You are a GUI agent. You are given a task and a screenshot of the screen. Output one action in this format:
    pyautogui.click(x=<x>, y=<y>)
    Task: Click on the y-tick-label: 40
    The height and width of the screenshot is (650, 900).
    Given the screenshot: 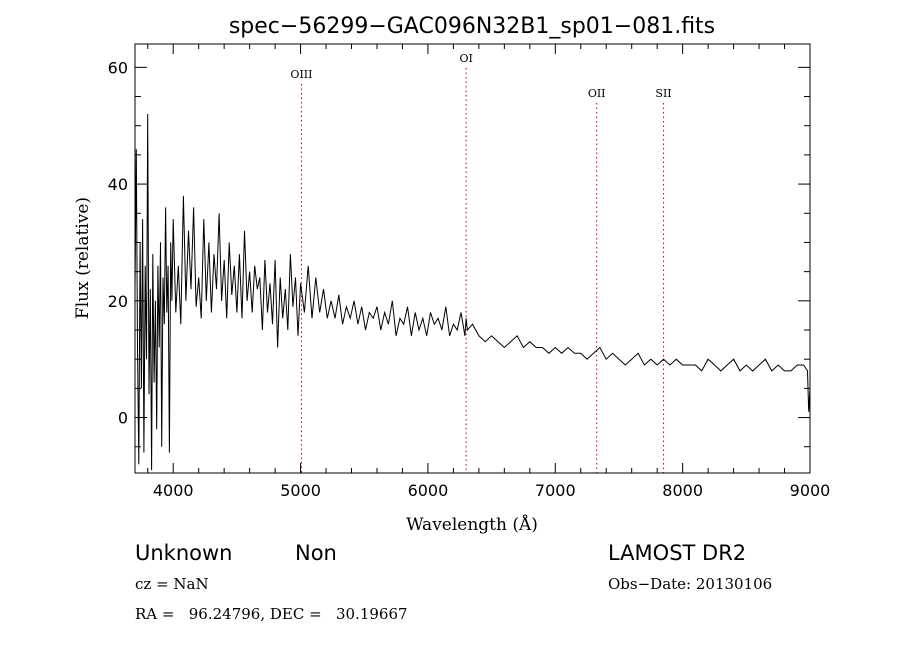 What is the action you would take?
    pyautogui.click(x=118, y=184)
    